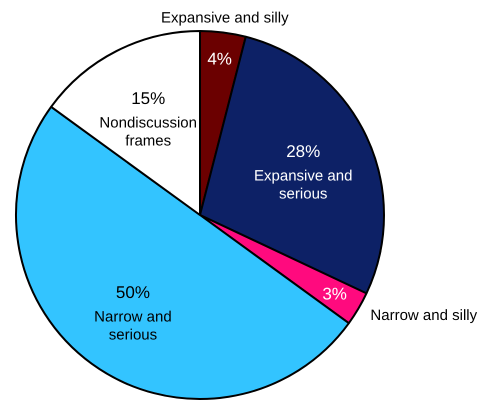  I want to click on data-label: 3%, so click(334, 294).